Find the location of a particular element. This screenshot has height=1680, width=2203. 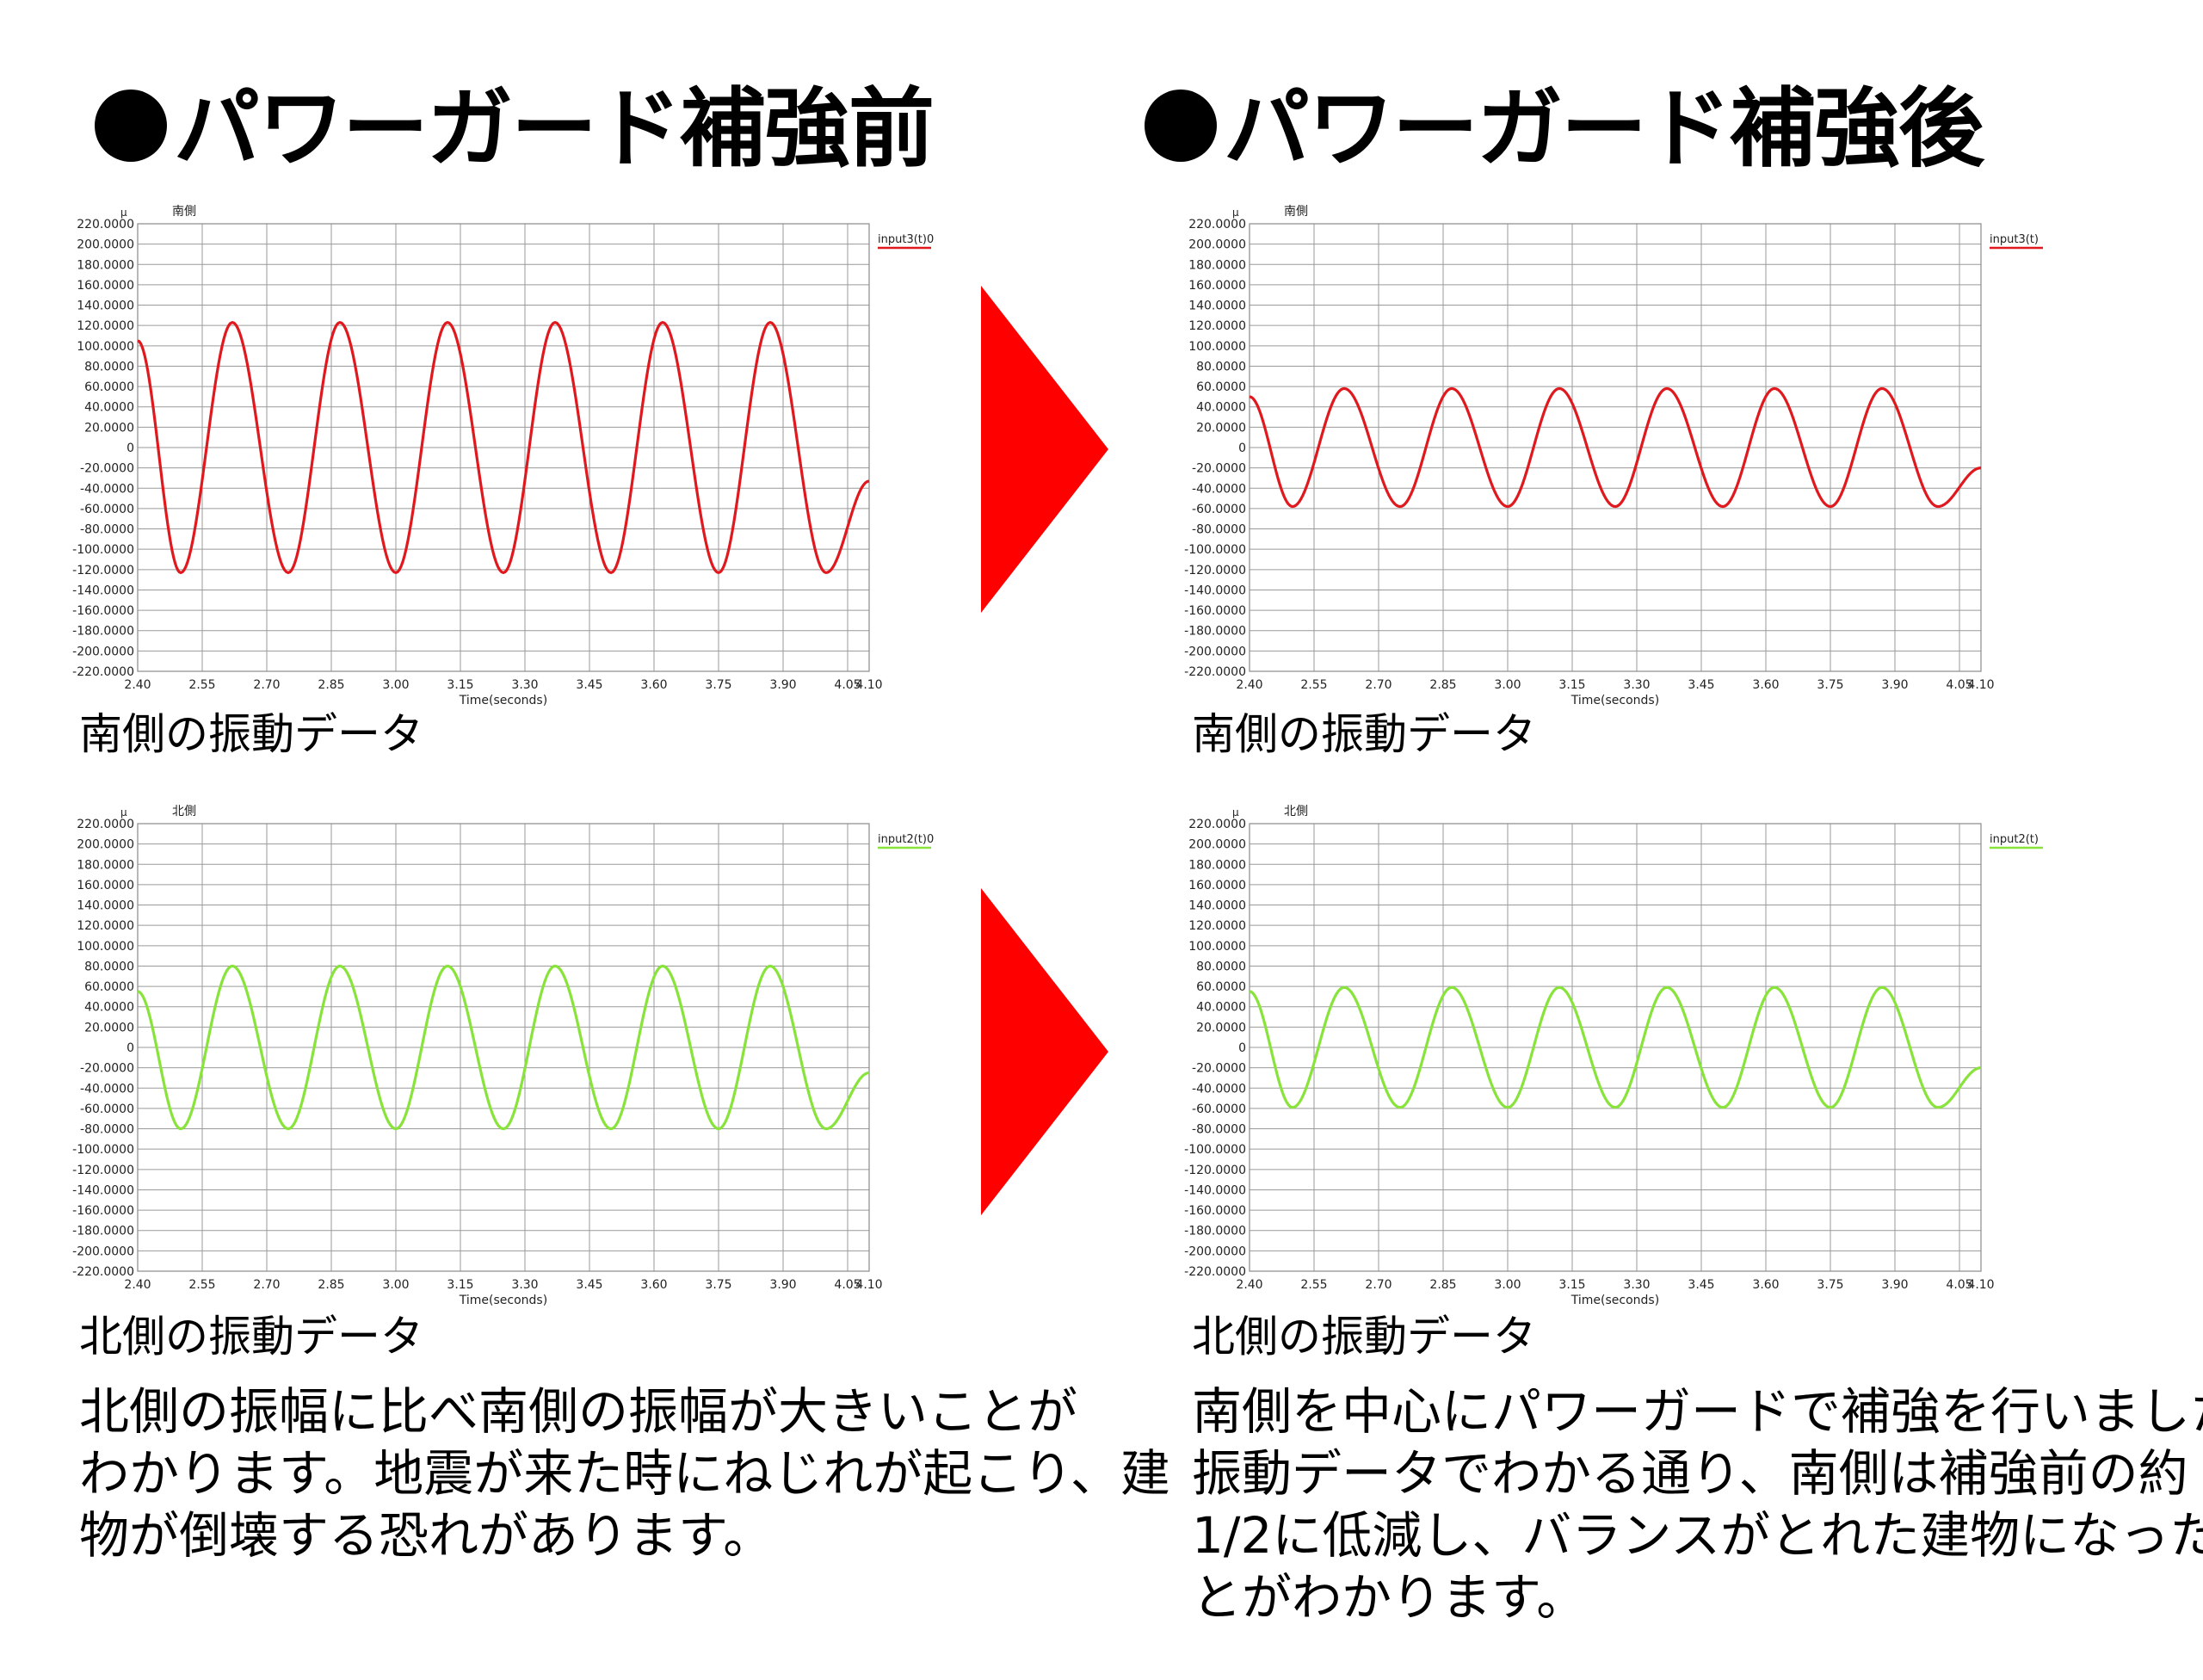

y-tick-label: 40.0000 is located at coordinates (1221, 1008).